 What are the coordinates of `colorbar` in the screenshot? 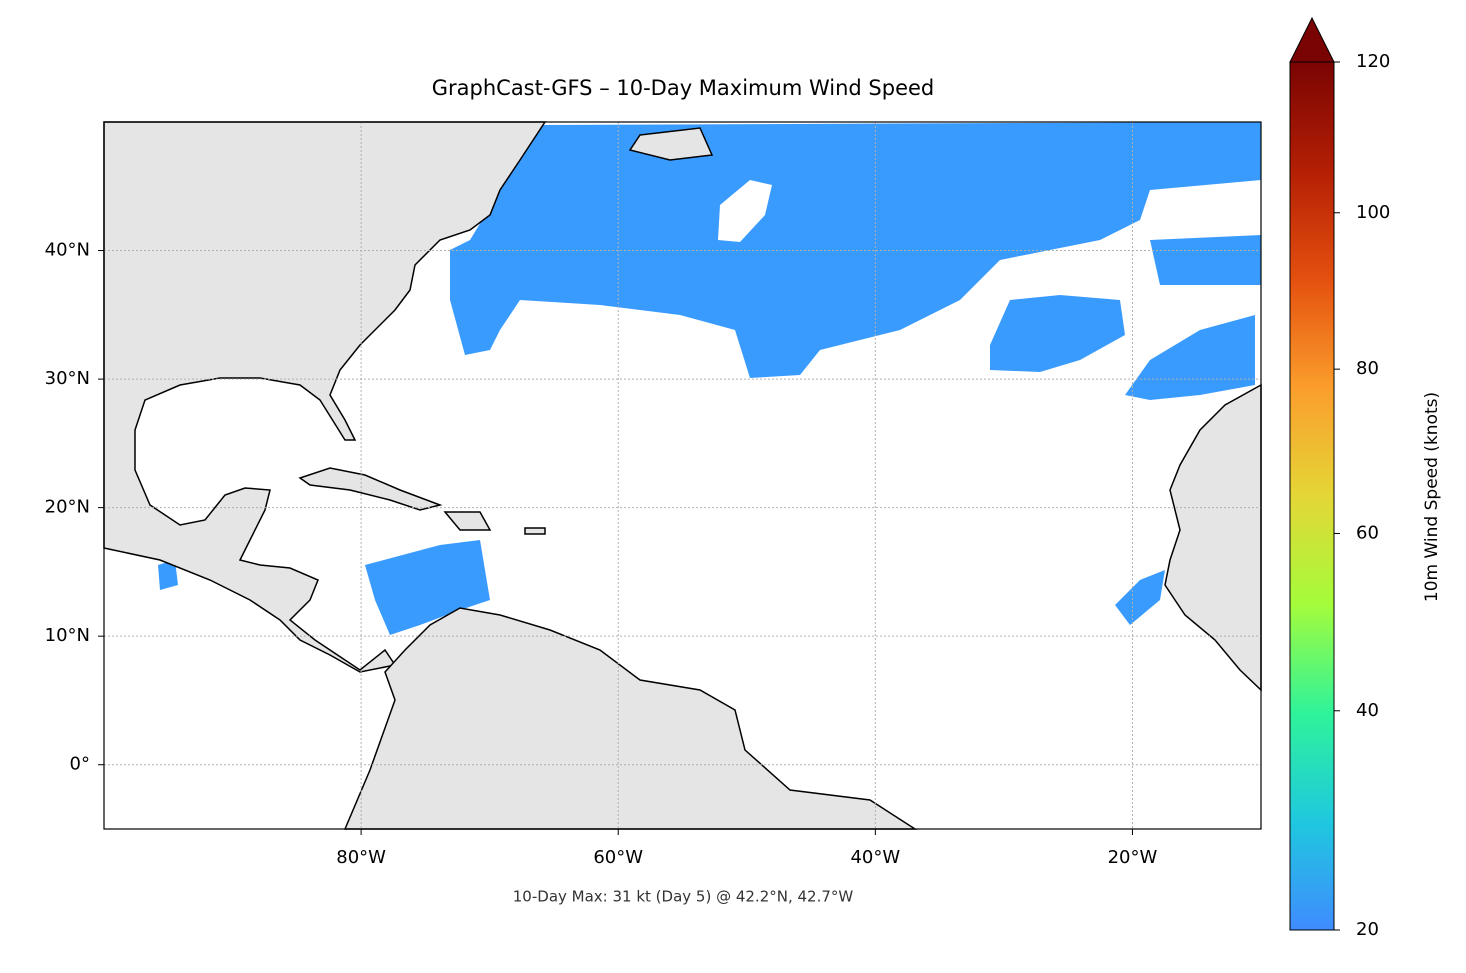 It's located at (1312, 496).